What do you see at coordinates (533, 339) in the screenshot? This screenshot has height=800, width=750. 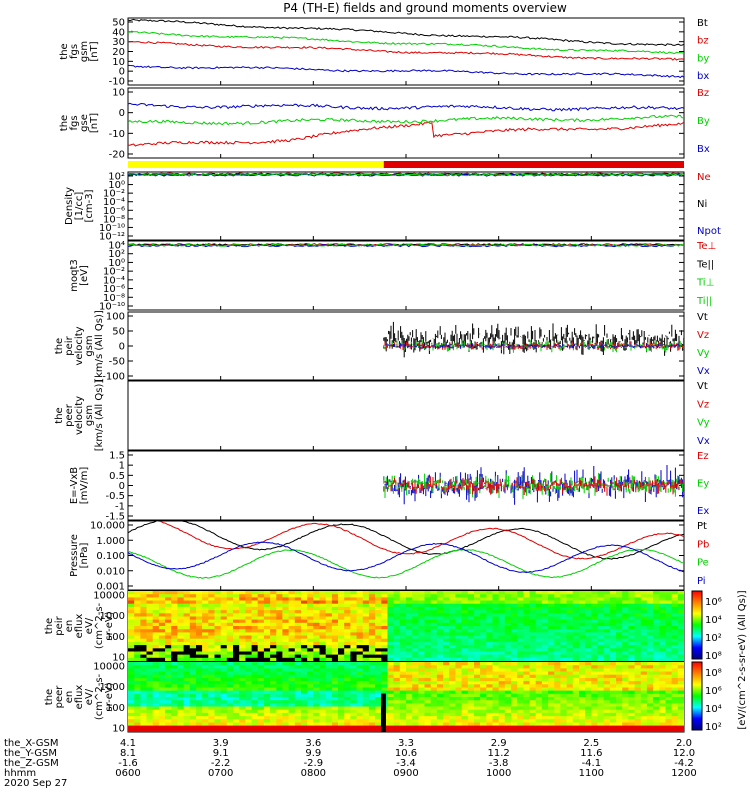 I see `series-spikes` at bounding box center [533, 339].